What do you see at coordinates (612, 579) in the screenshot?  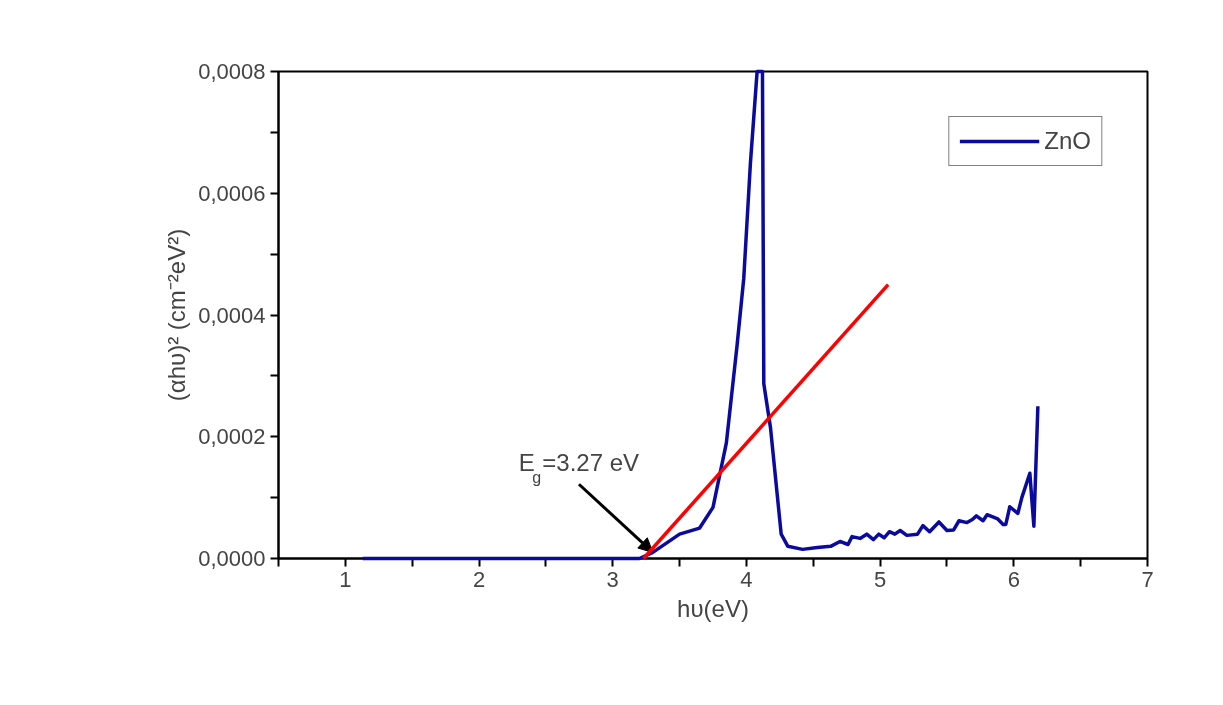 I see `x-tick-label: 3` at bounding box center [612, 579].